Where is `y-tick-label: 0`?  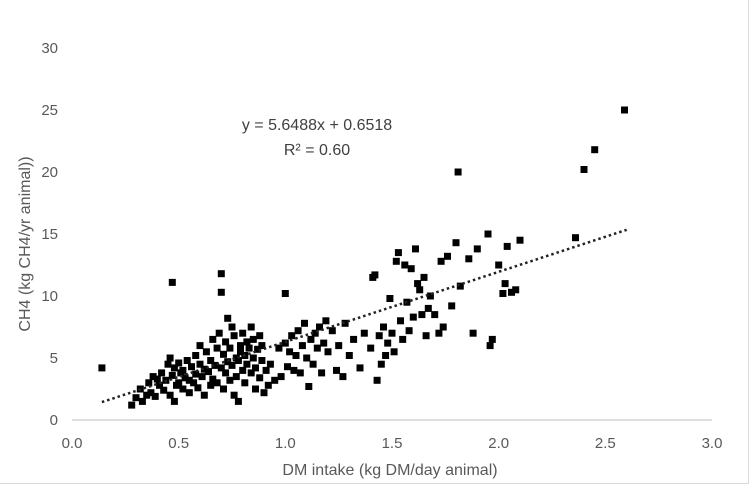
y-tick-label: 0 is located at coordinates (54, 420).